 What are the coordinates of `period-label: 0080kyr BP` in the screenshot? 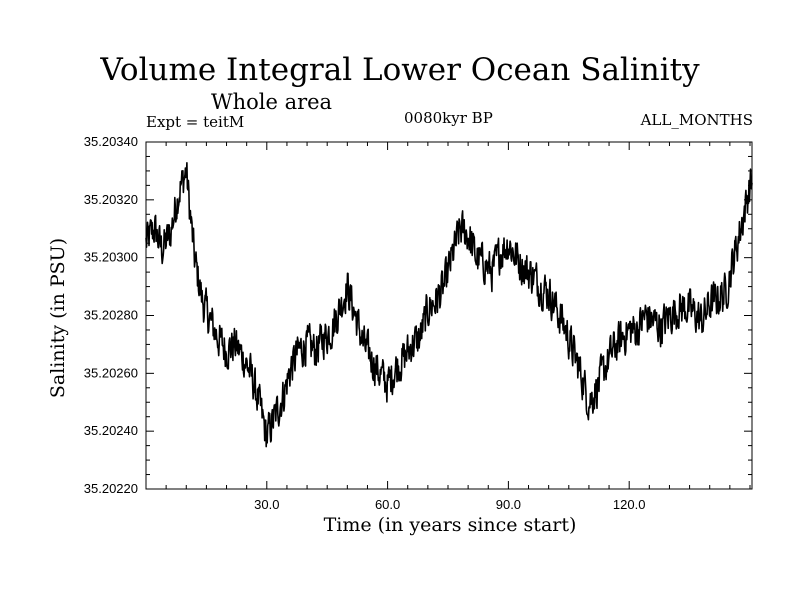 It's located at (448, 118).